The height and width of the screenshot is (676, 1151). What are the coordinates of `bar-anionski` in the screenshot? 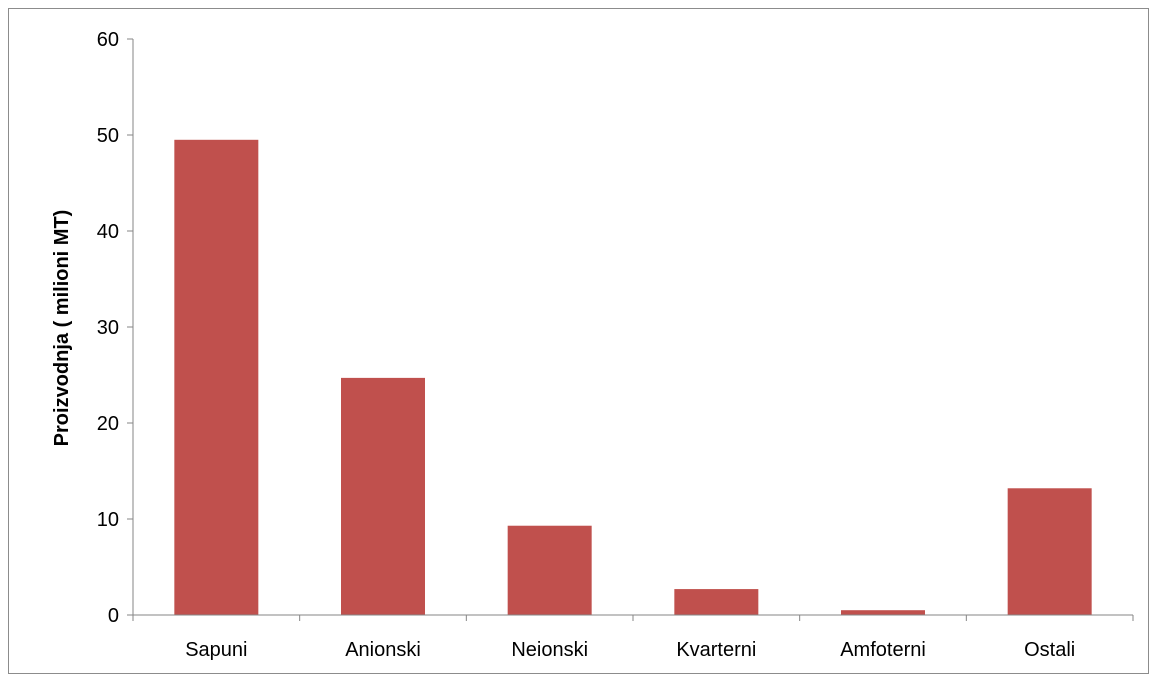 It's located at (383, 496).